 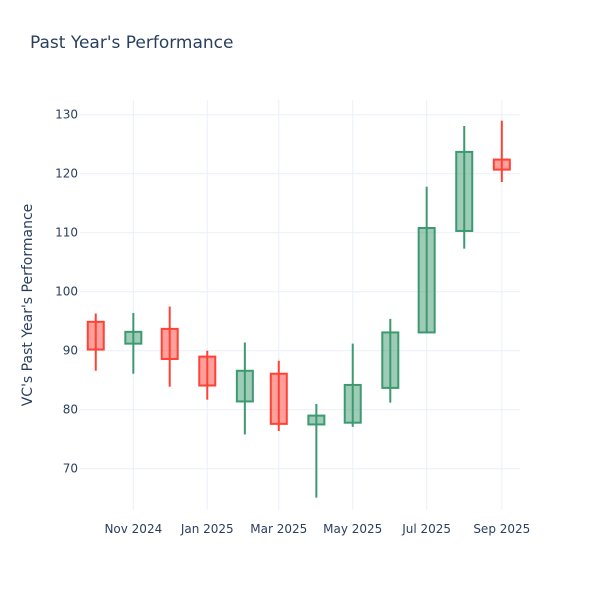 I want to click on chart-title: Past Year's Performance, so click(x=132, y=43).